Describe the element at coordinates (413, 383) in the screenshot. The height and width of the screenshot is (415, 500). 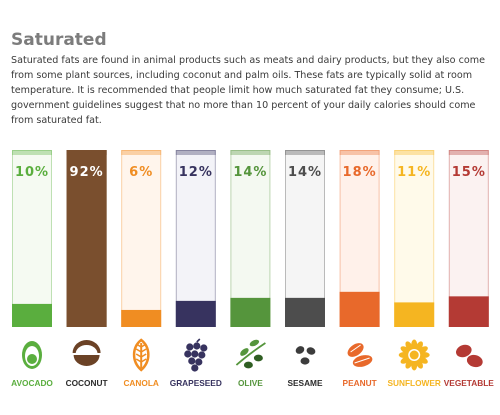
I see `category-label-sunflower: SUNFLOWER` at that location.